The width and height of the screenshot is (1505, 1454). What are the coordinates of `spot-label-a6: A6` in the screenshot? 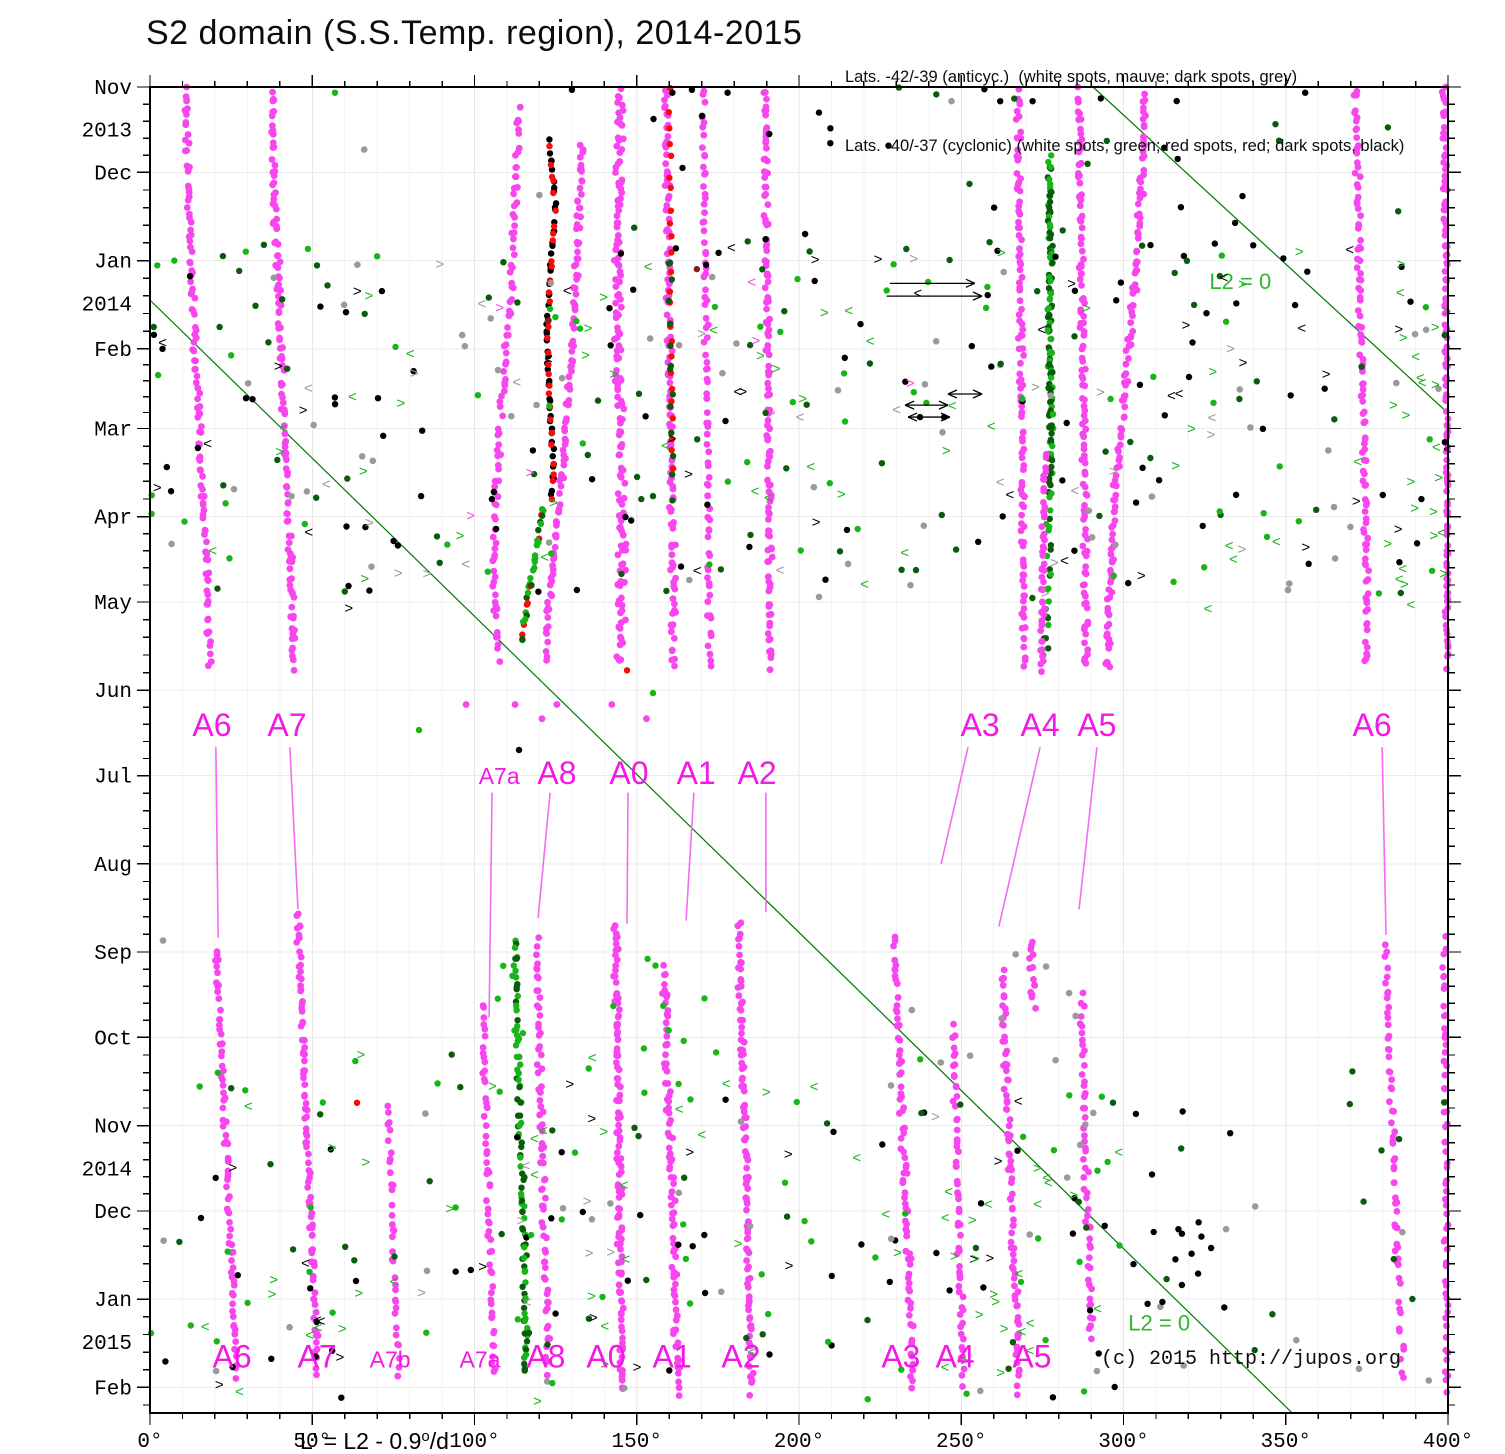 It's located at (1371, 725).